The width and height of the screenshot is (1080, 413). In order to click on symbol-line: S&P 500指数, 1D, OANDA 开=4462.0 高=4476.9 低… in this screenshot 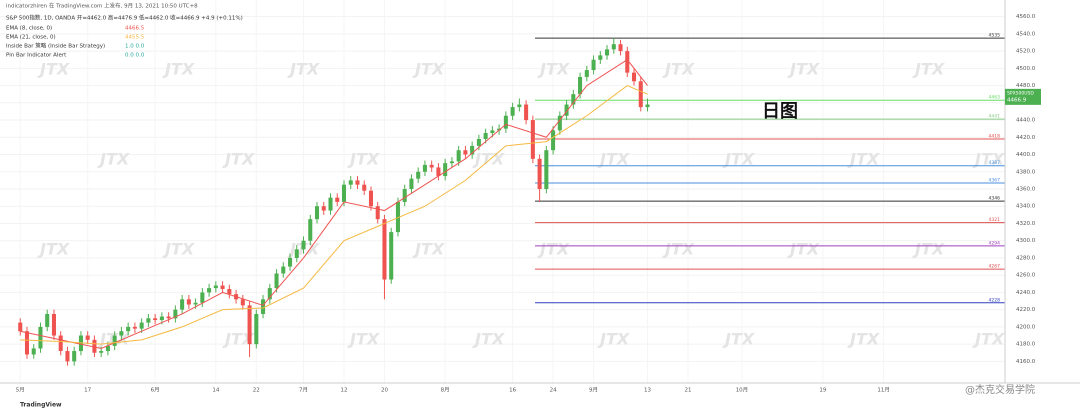, I will do `click(124, 18)`.